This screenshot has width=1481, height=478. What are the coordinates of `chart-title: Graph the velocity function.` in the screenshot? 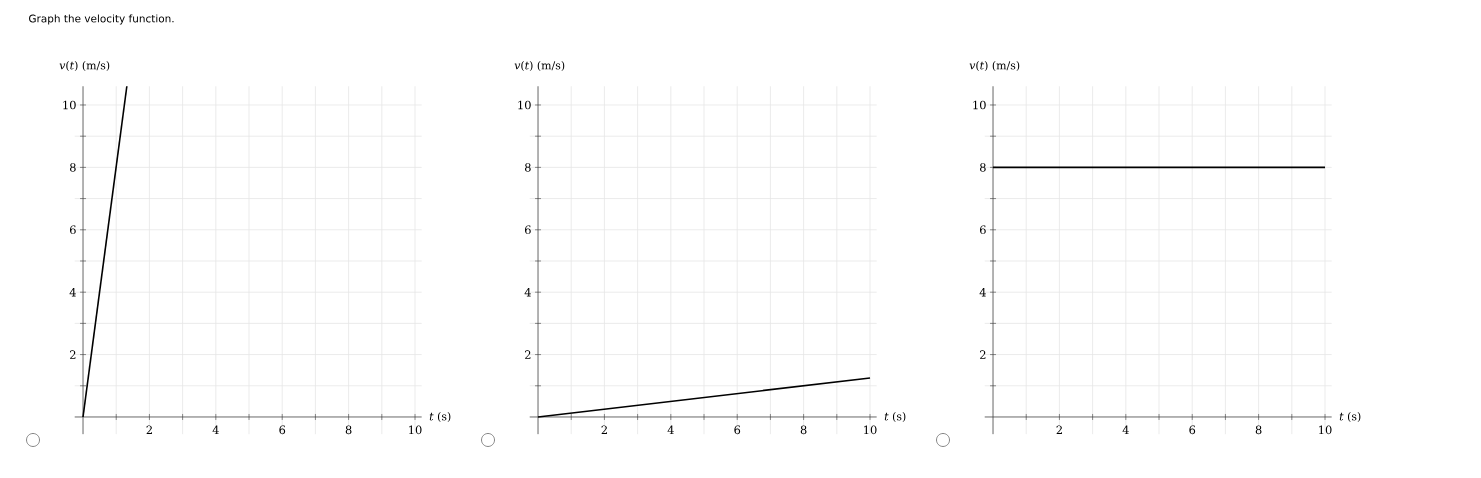 It's located at (101, 19).